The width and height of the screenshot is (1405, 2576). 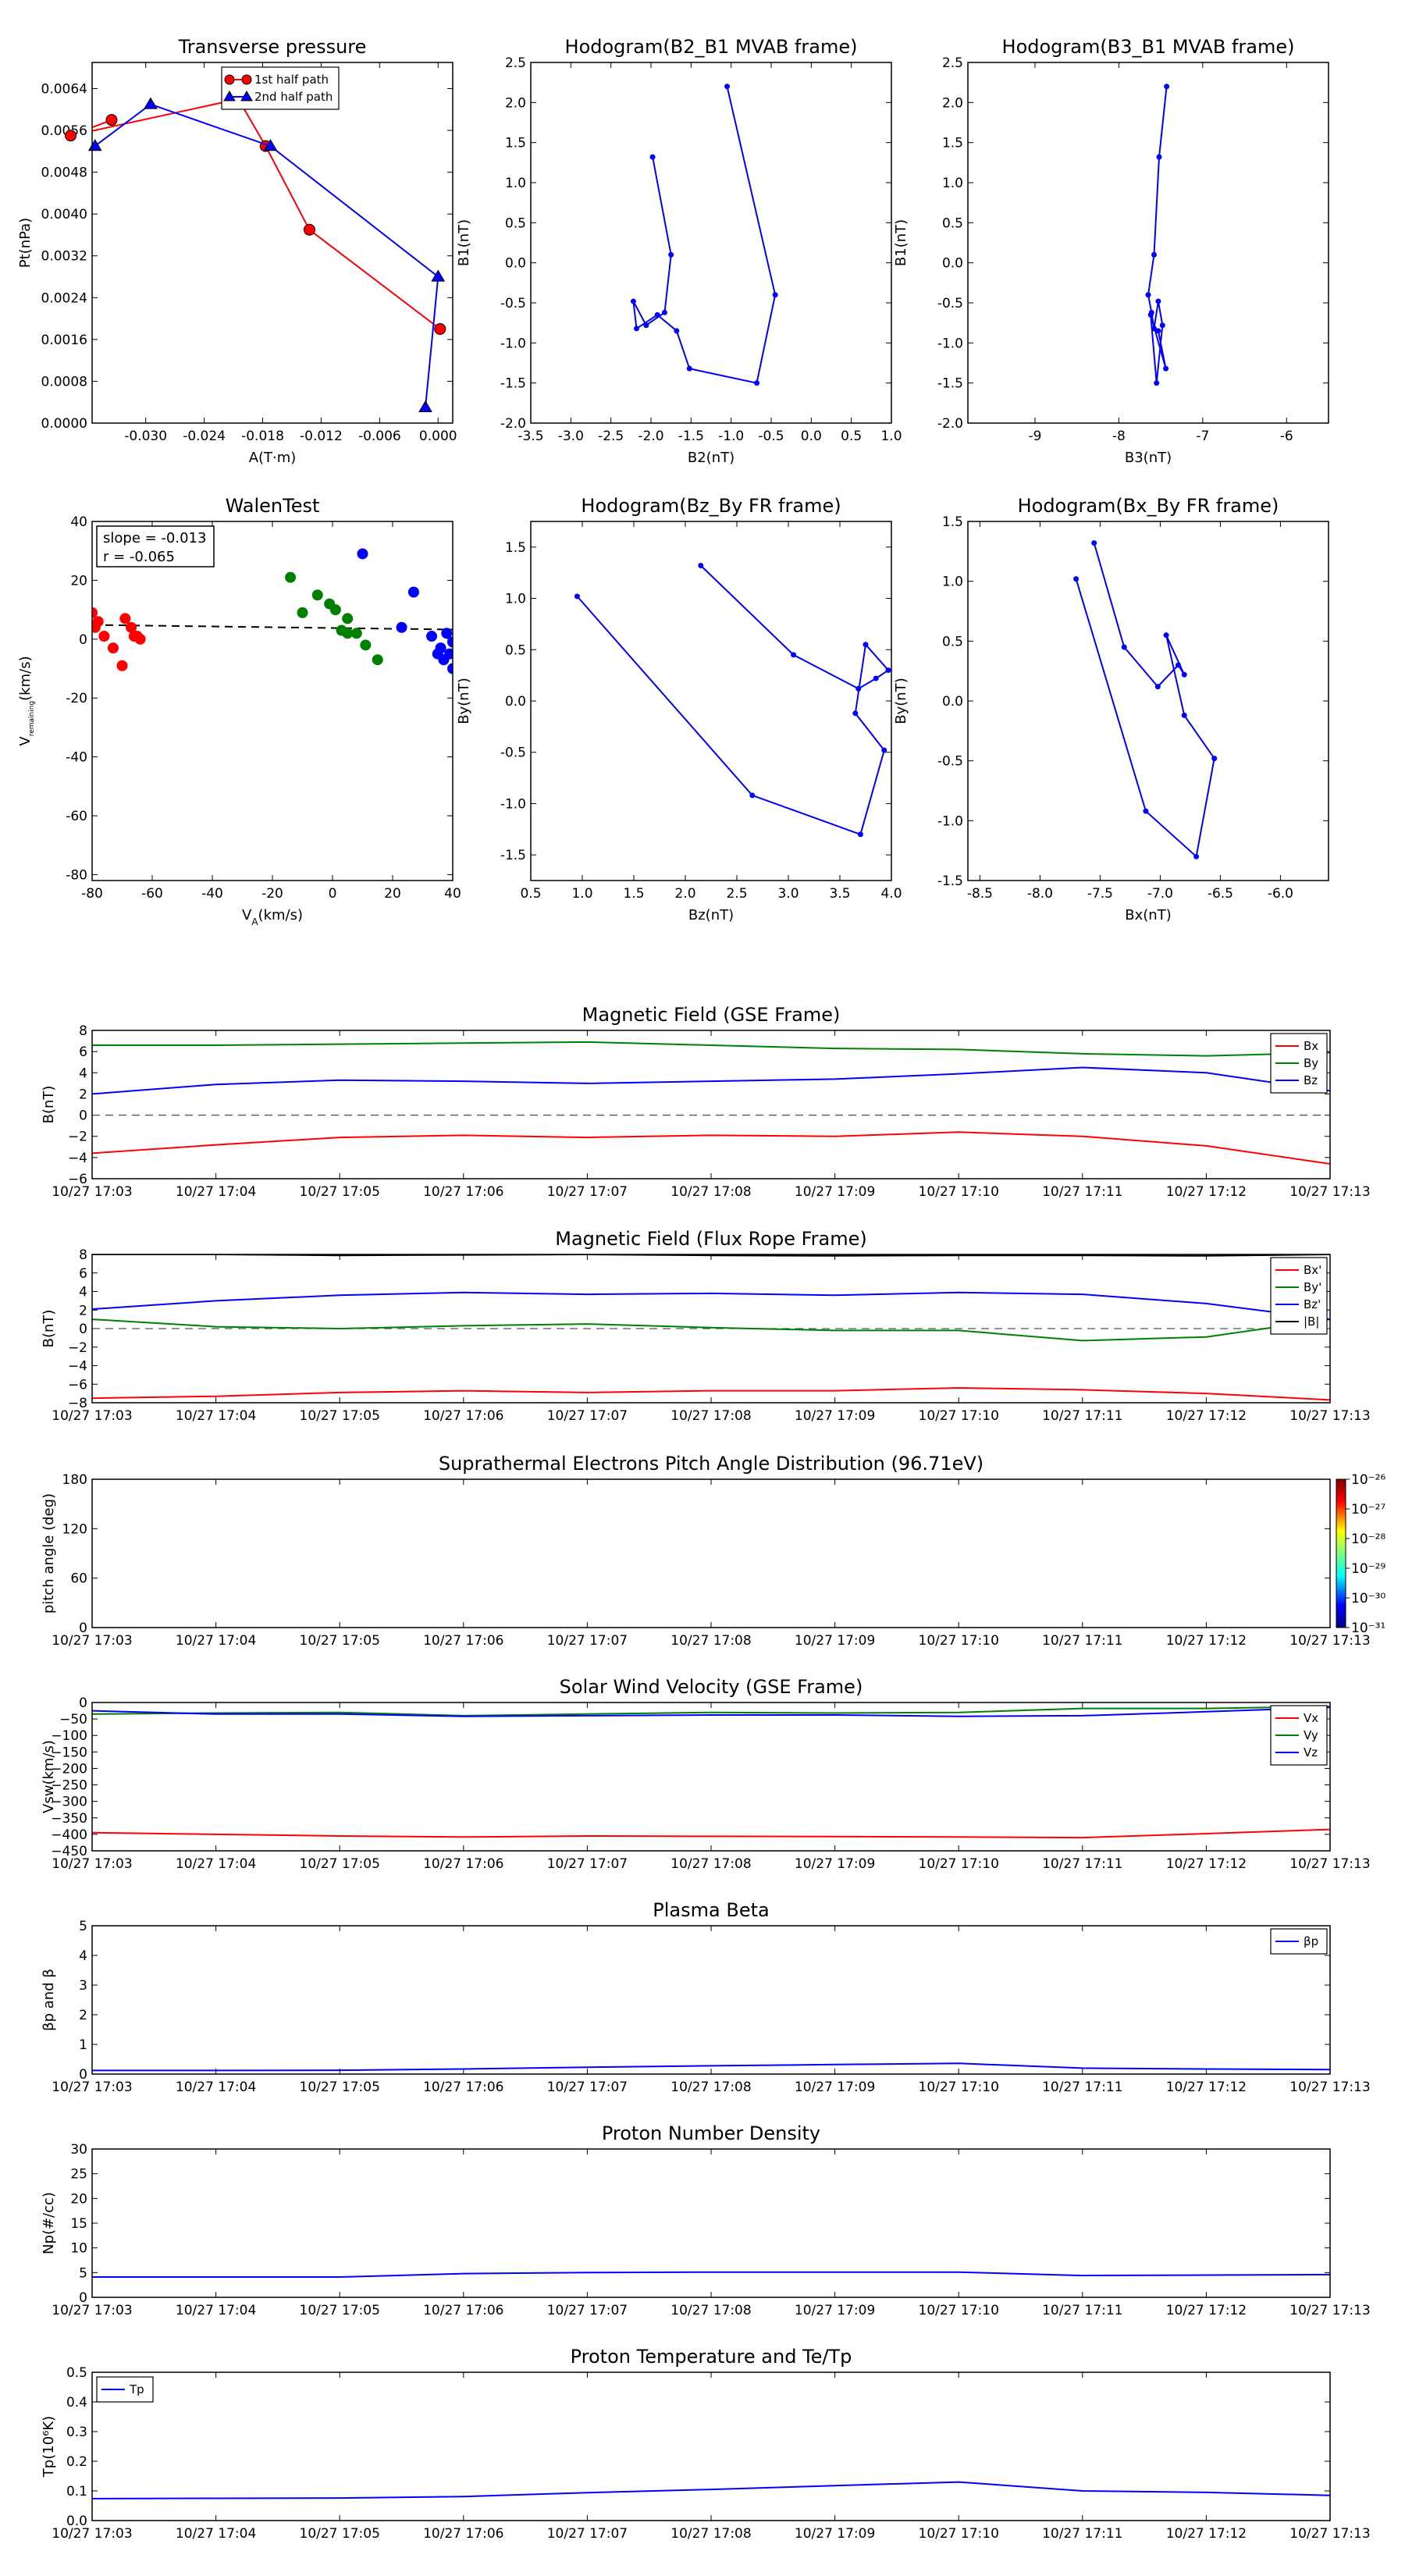 What do you see at coordinates (1160, 894) in the screenshot?
I see `x-tick-label: -7.0` at bounding box center [1160, 894].